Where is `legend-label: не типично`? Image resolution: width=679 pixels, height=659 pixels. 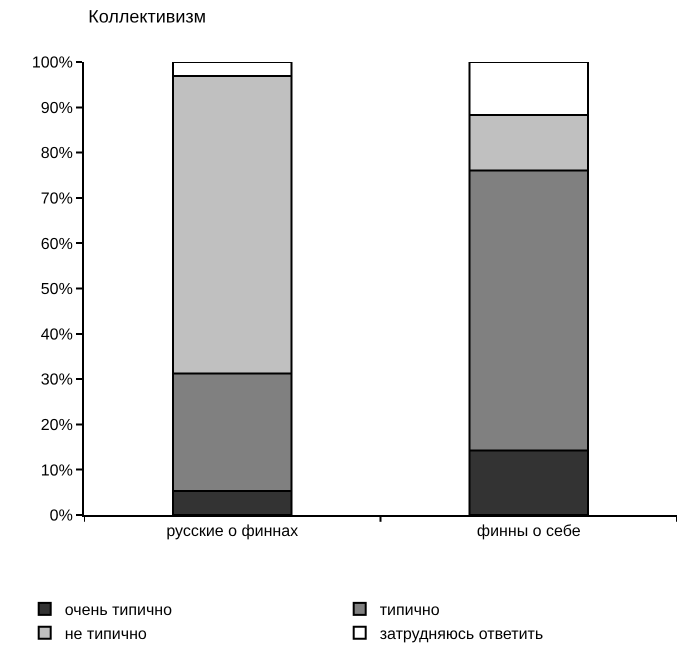
legend-label: не типично is located at coordinates (105, 634).